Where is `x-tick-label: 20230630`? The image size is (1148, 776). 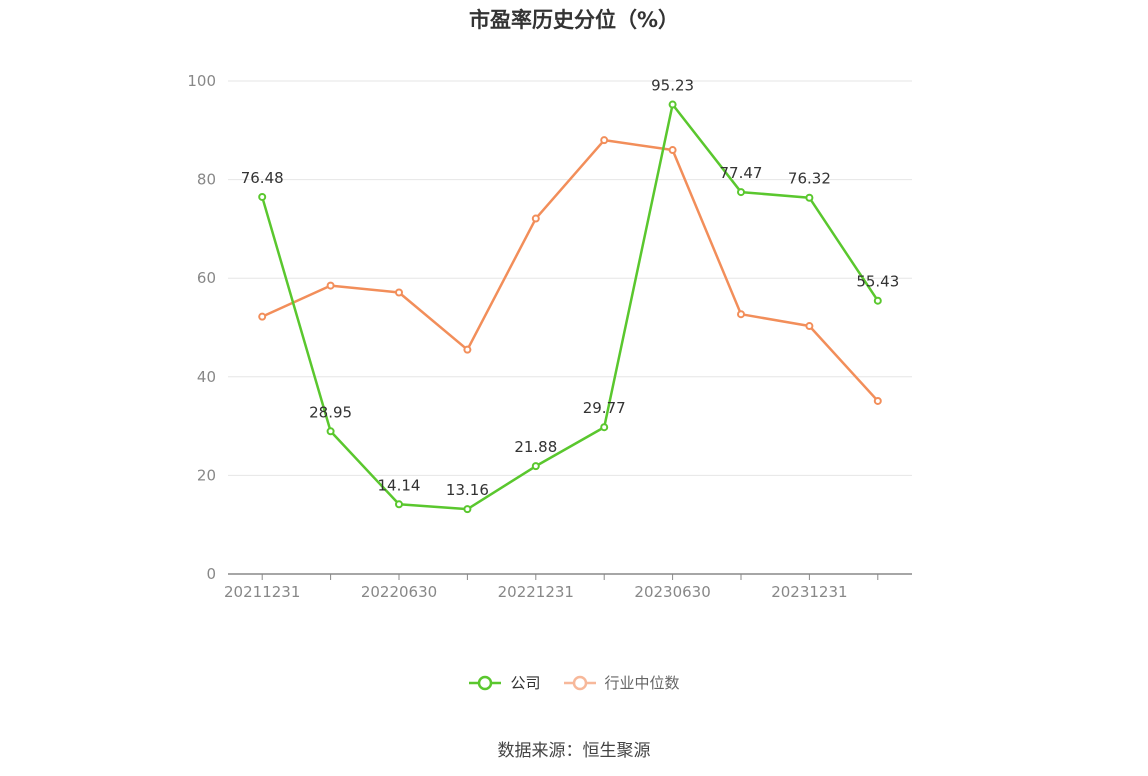 x-tick-label: 20230630 is located at coordinates (672, 592).